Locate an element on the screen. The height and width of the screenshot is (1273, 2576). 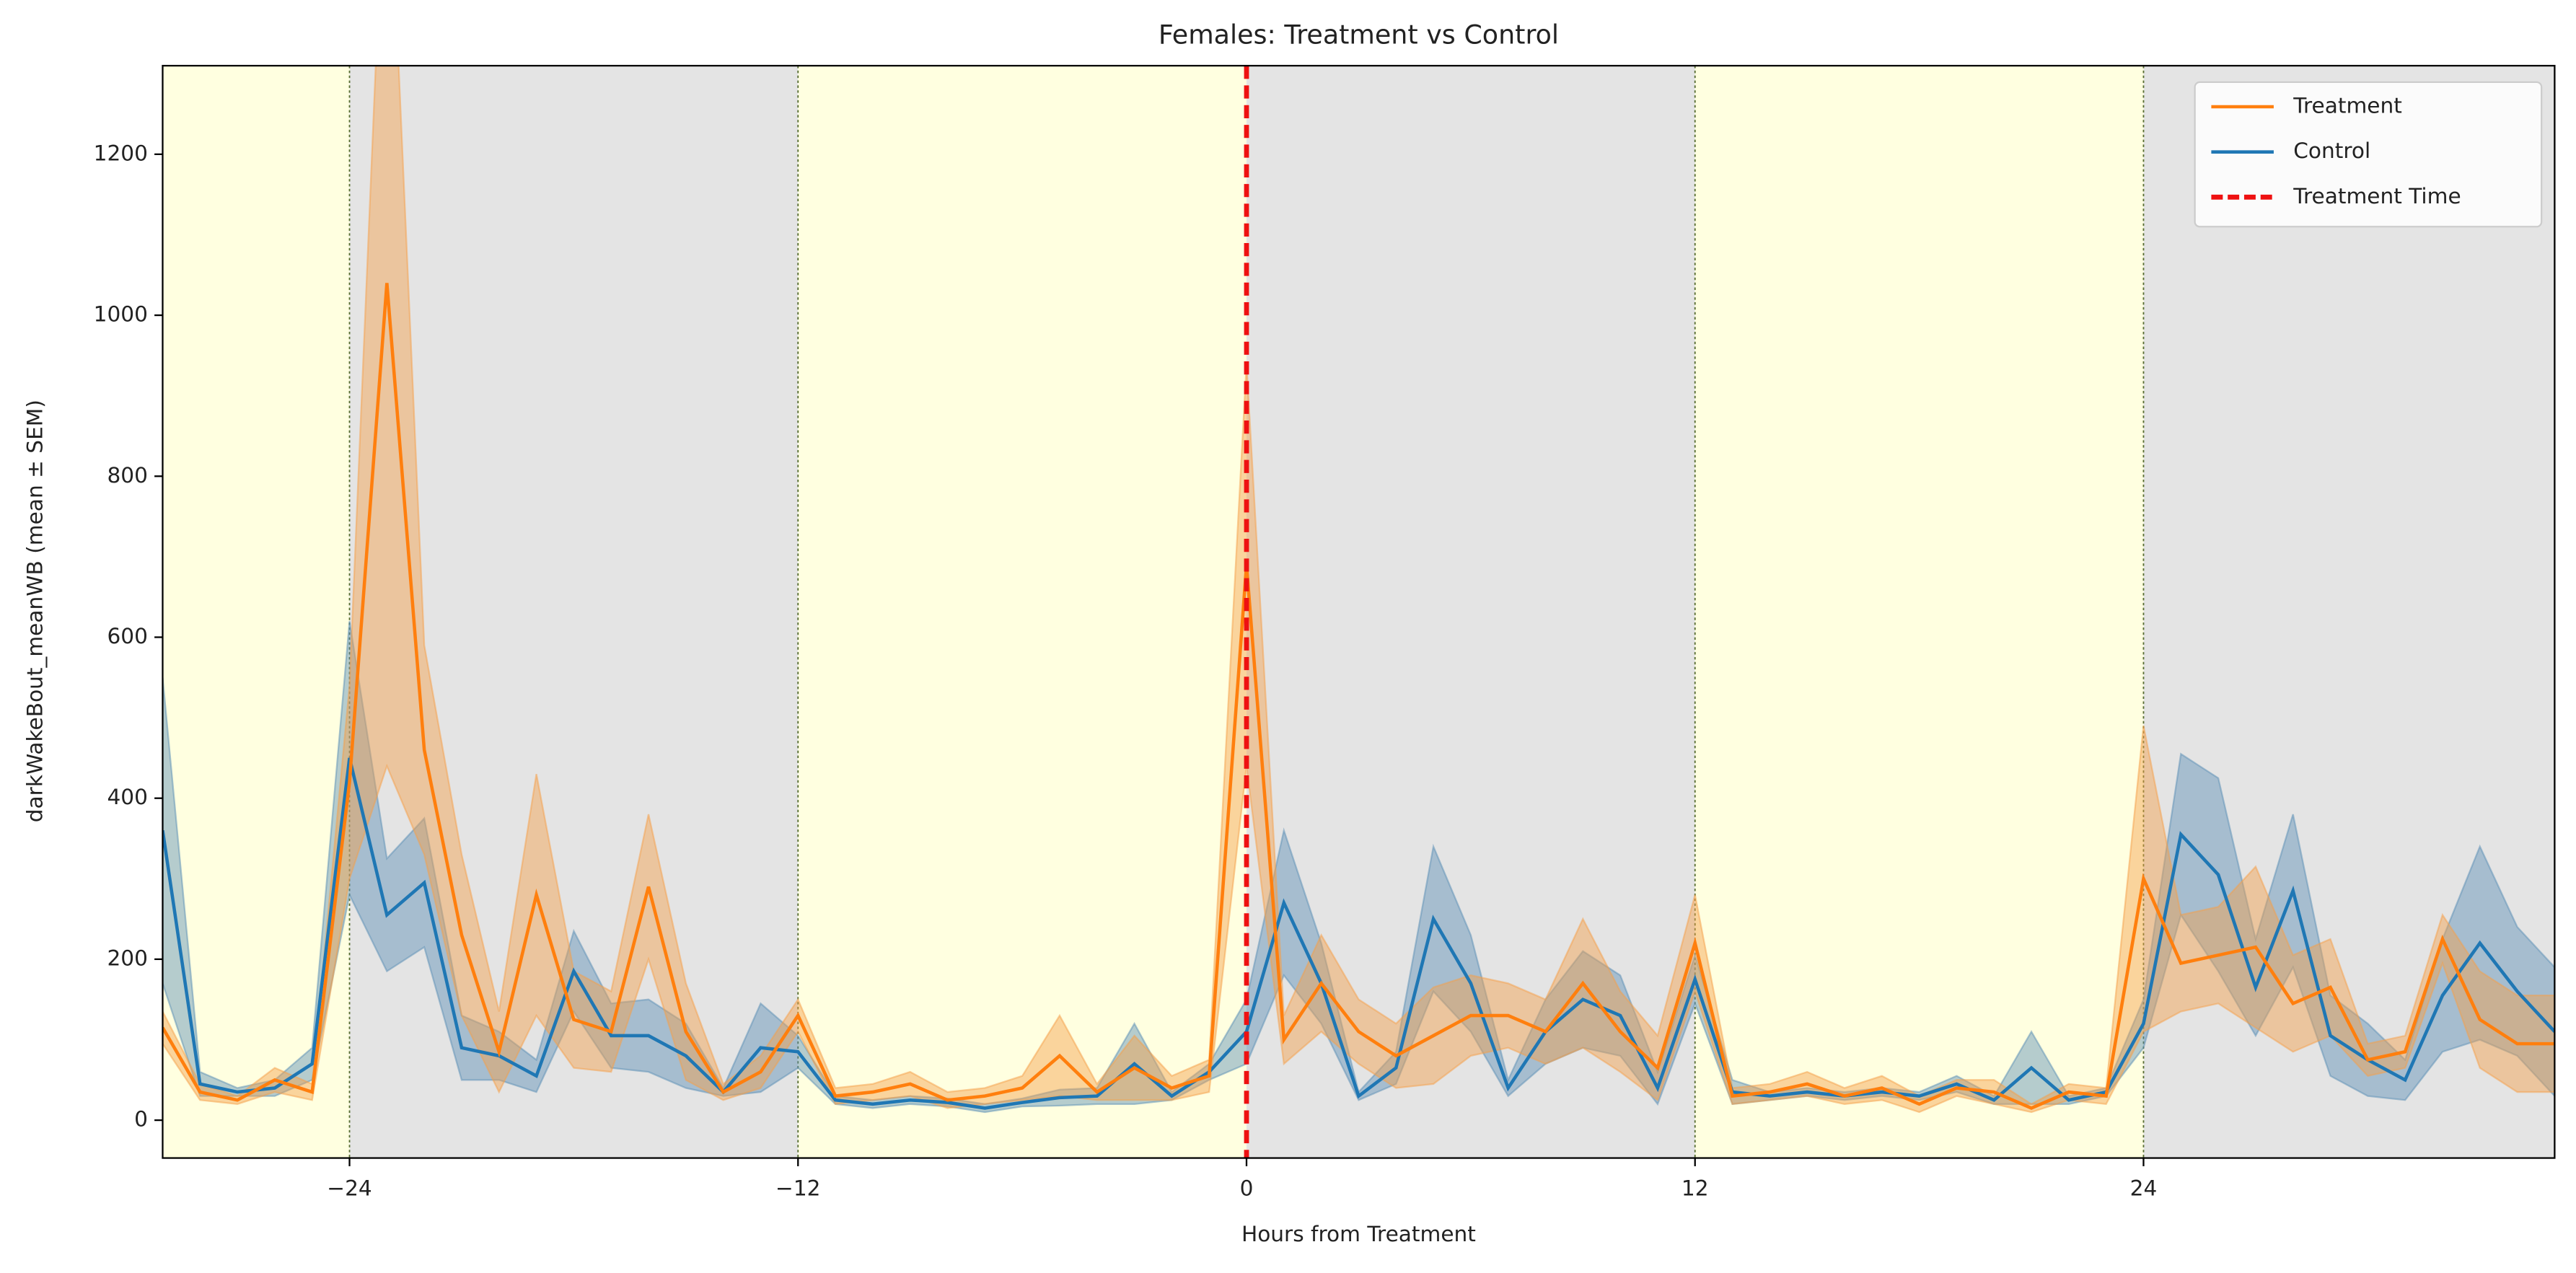
y-tick-label: 600 is located at coordinates (127, 636).